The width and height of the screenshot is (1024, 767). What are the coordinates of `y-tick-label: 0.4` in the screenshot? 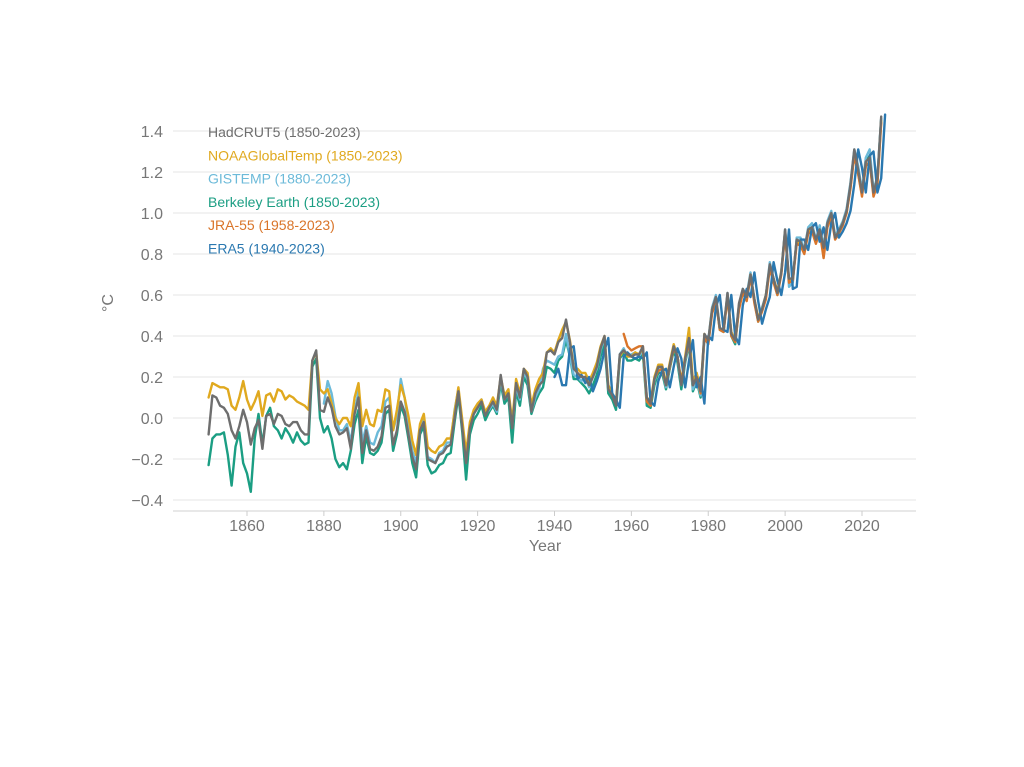 It's located at (152, 337).